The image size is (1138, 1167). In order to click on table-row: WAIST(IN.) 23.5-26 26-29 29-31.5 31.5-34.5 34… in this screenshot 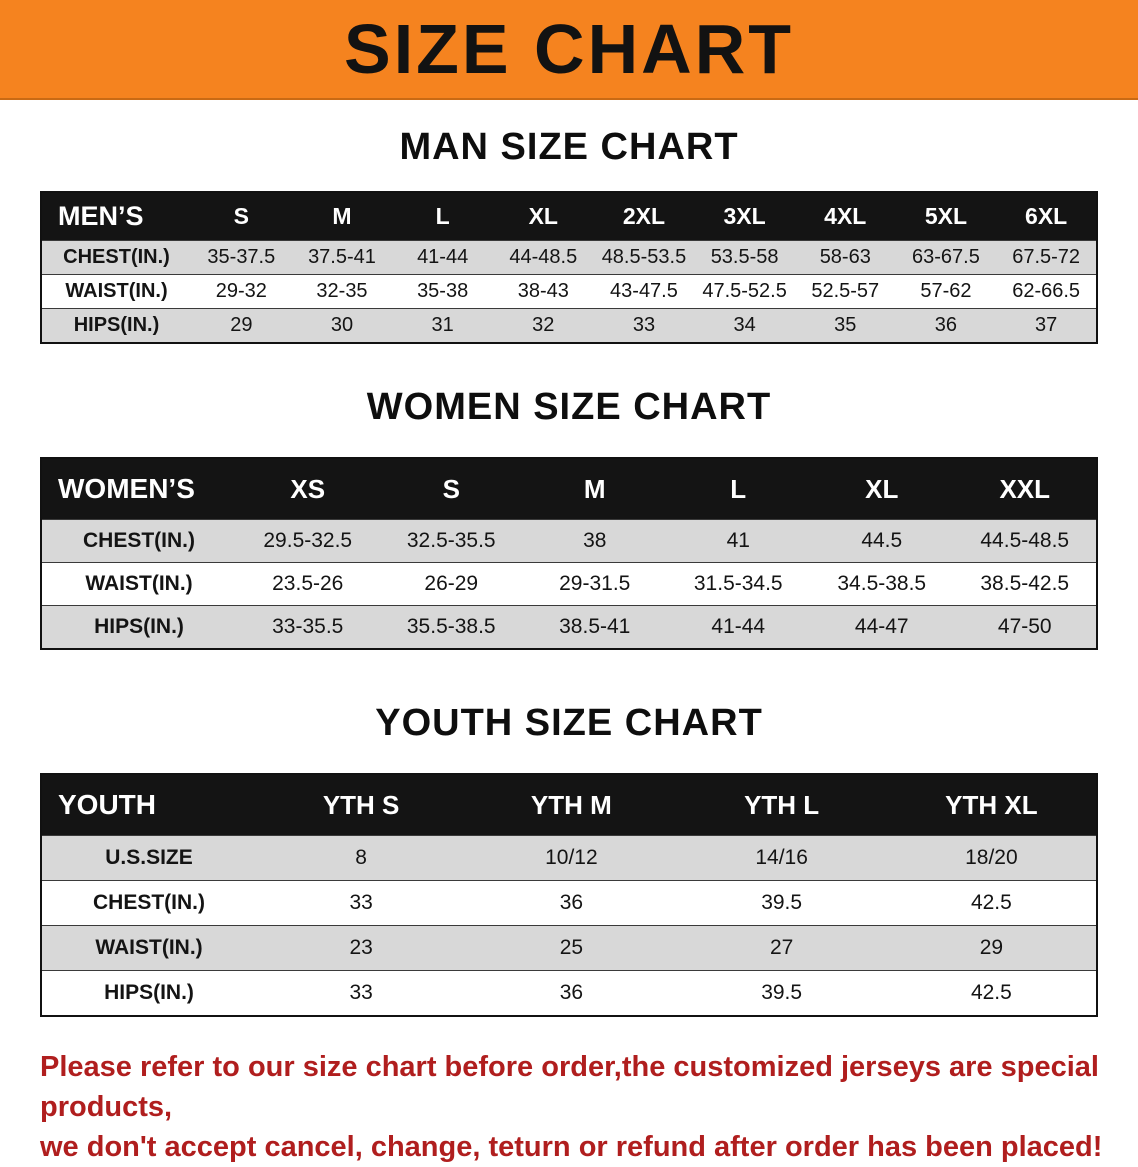, I will do `click(569, 584)`.